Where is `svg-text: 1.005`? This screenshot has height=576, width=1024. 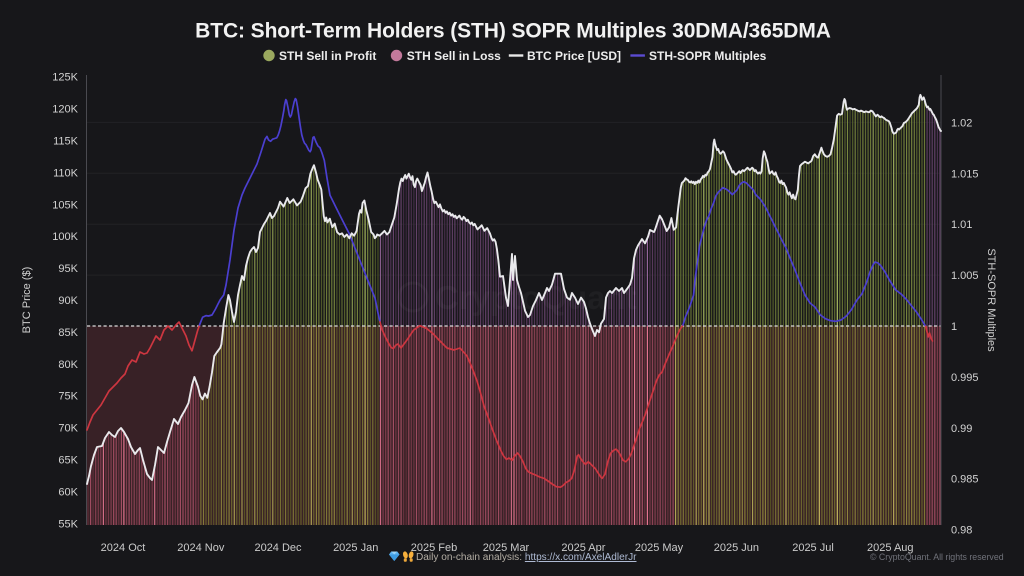
svg-text: 1.005 is located at coordinates (965, 276).